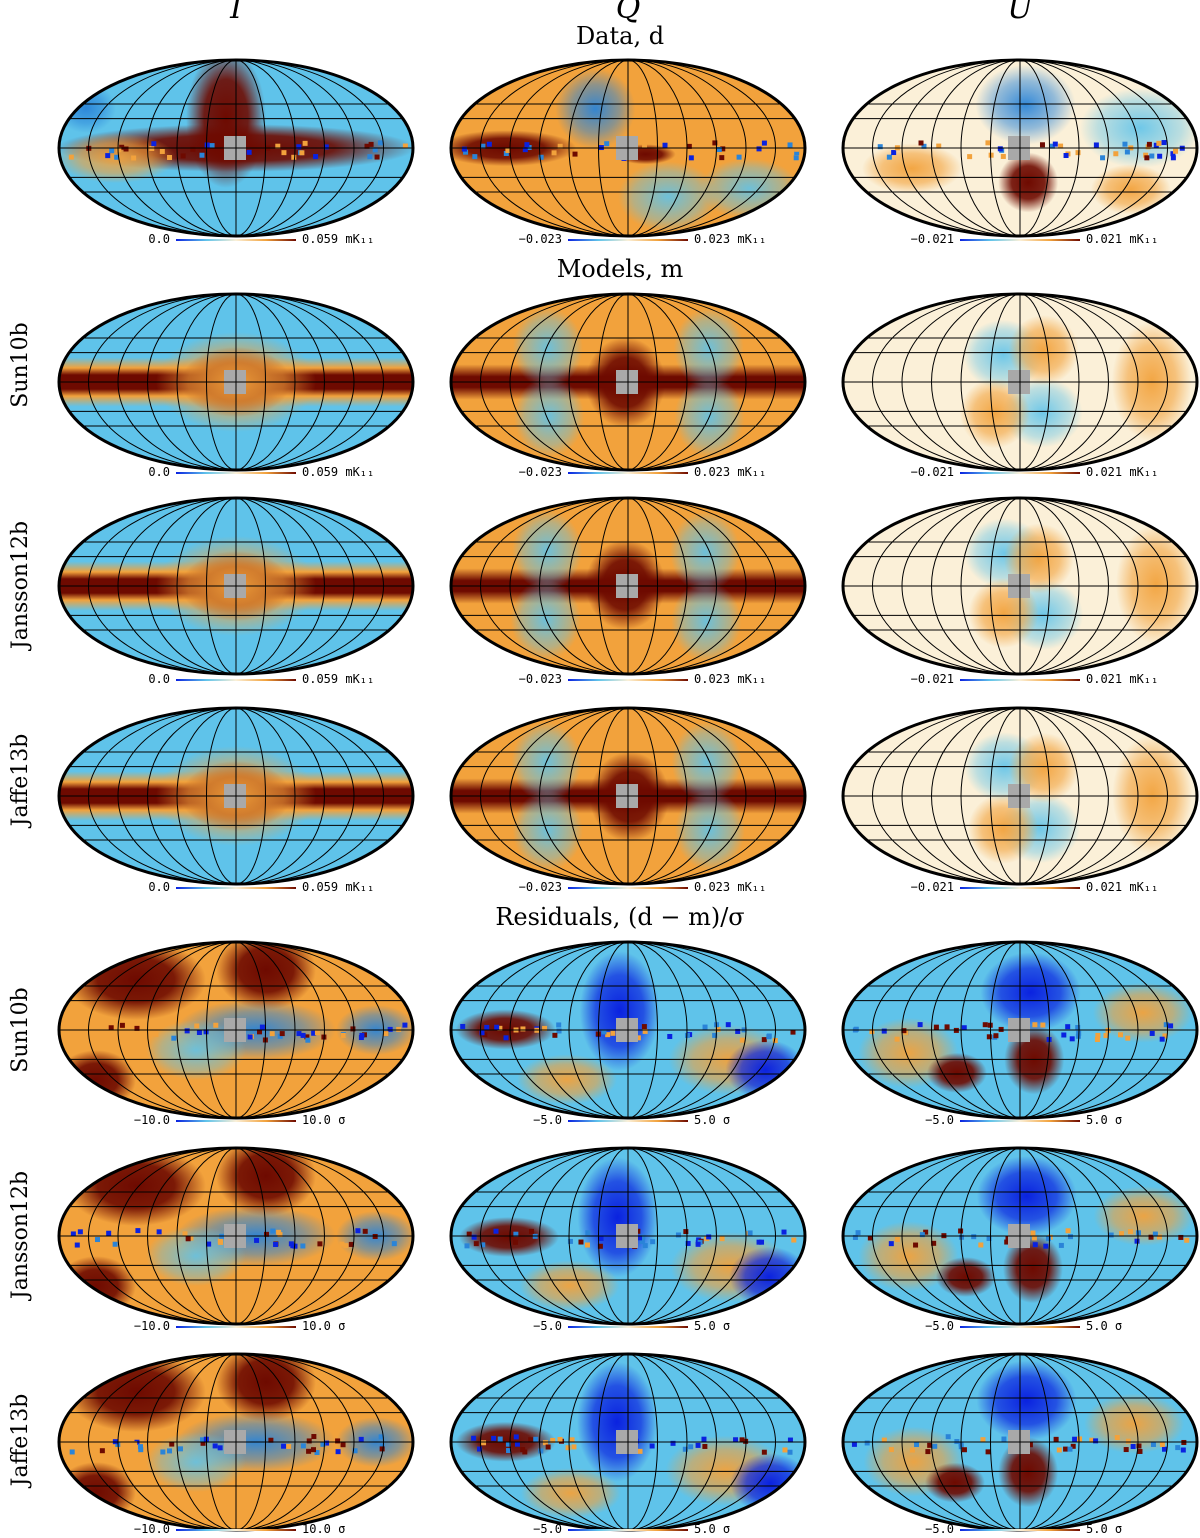  I want to click on map-data-q, so click(628, 148).